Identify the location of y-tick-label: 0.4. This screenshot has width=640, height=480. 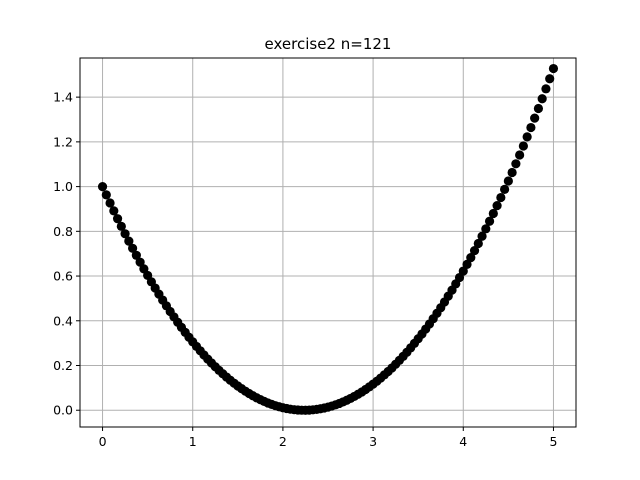
(63, 320).